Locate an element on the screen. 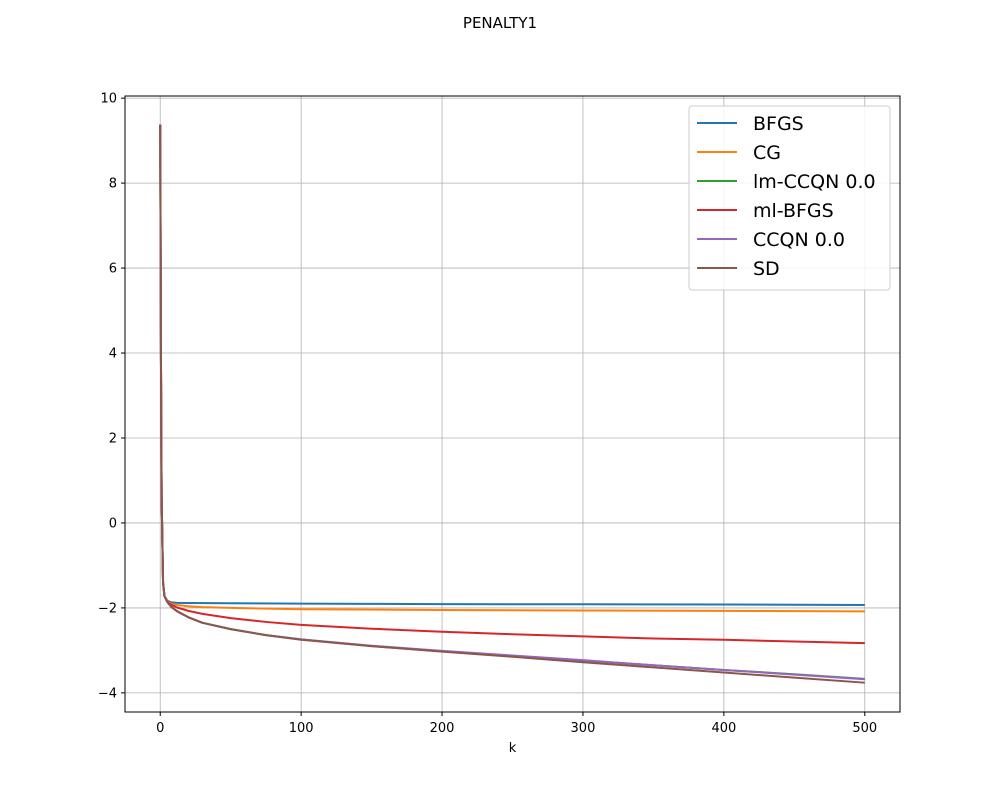 The width and height of the screenshot is (1000, 800). chart-title: PENALTY1 is located at coordinates (500, 23).